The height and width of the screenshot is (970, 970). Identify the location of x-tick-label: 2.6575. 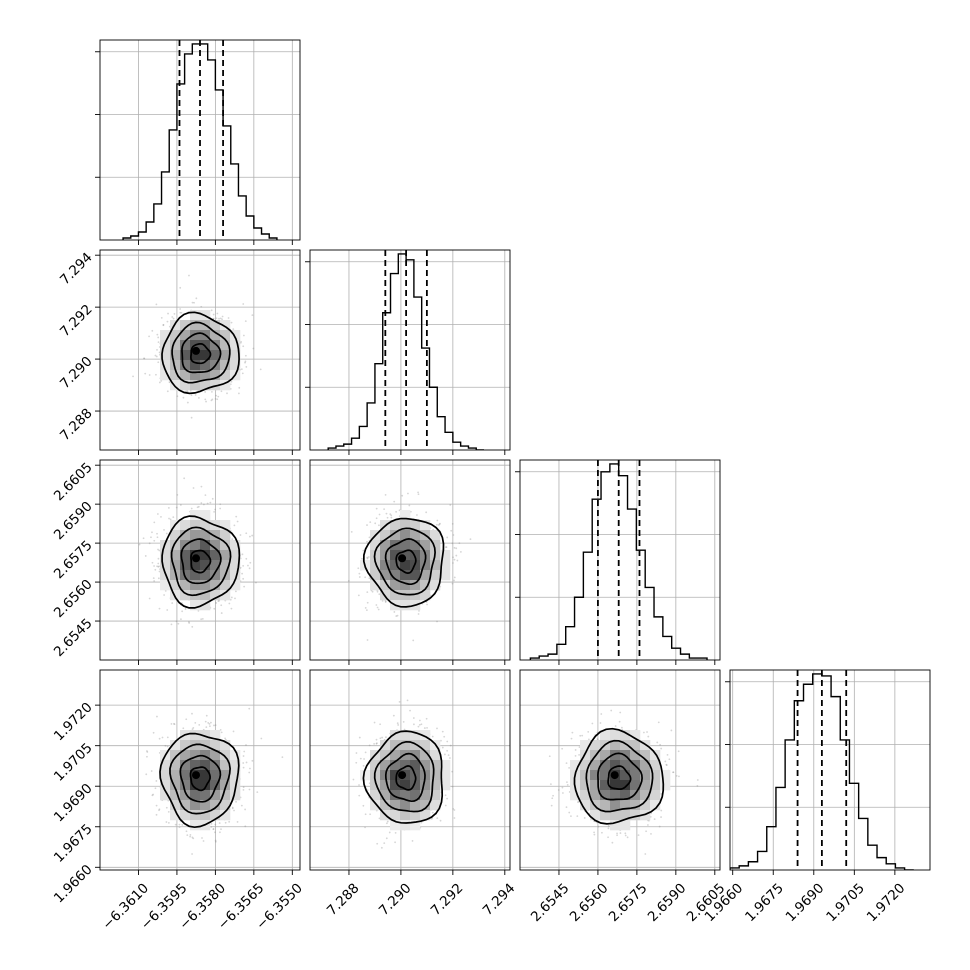
(628, 902).